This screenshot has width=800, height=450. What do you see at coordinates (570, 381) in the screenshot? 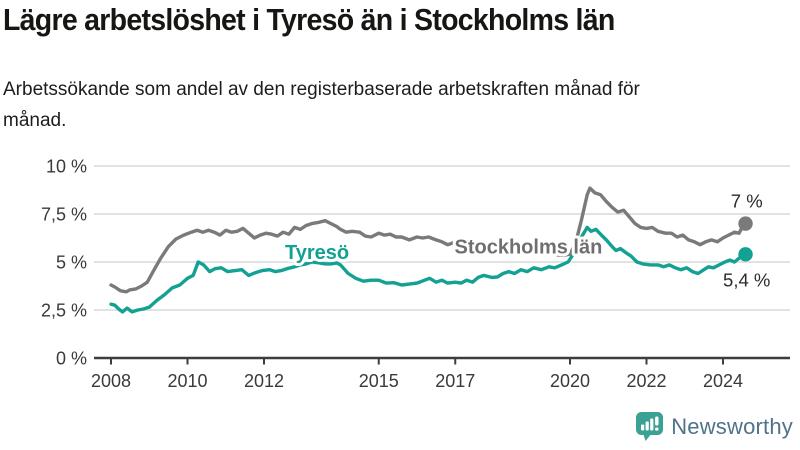
I see `x-axis-tick-label: 2020` at bounding box center [570, 381].